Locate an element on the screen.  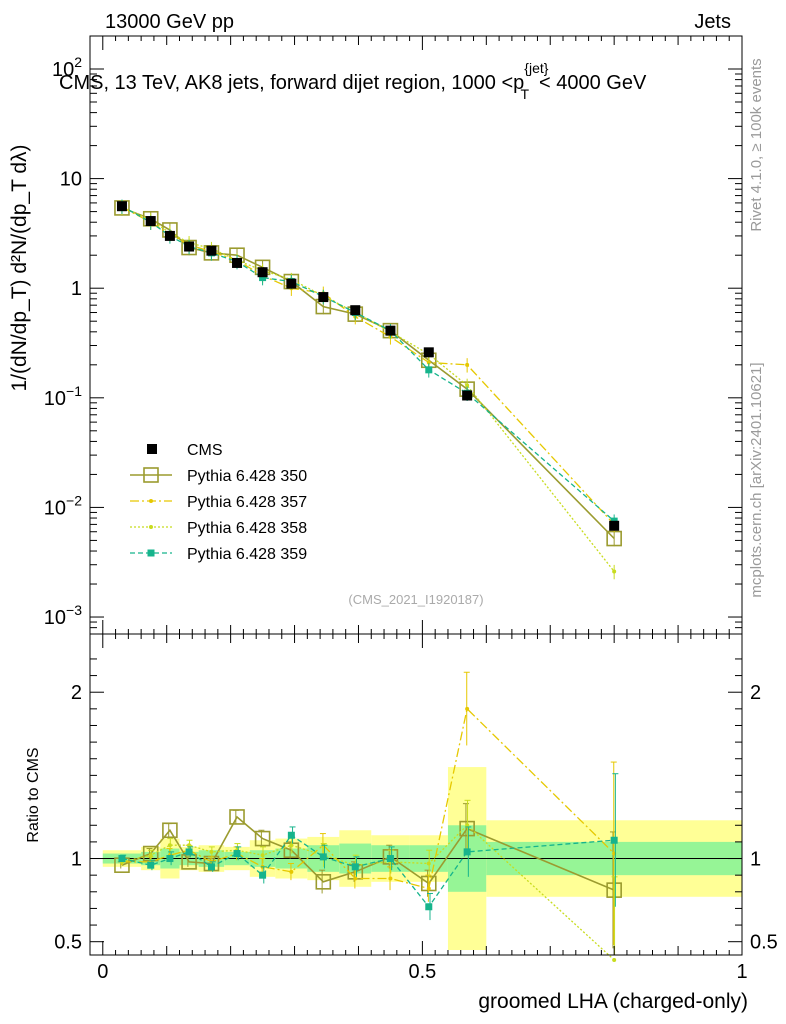
xtick-label: 0.5 is located at coordinates (422, 972).